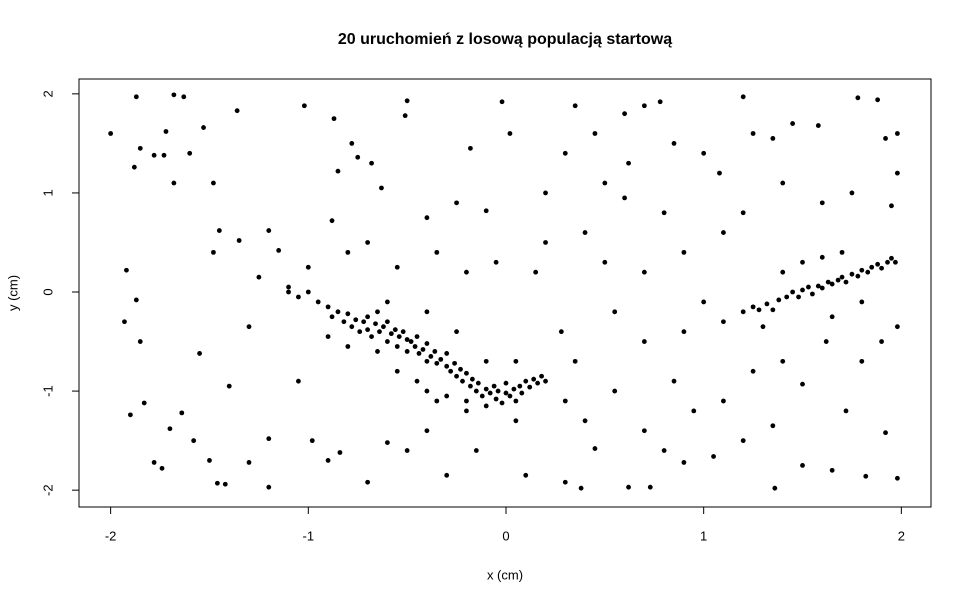  I want to click on x-tick-label: 0, so click(505, 535).